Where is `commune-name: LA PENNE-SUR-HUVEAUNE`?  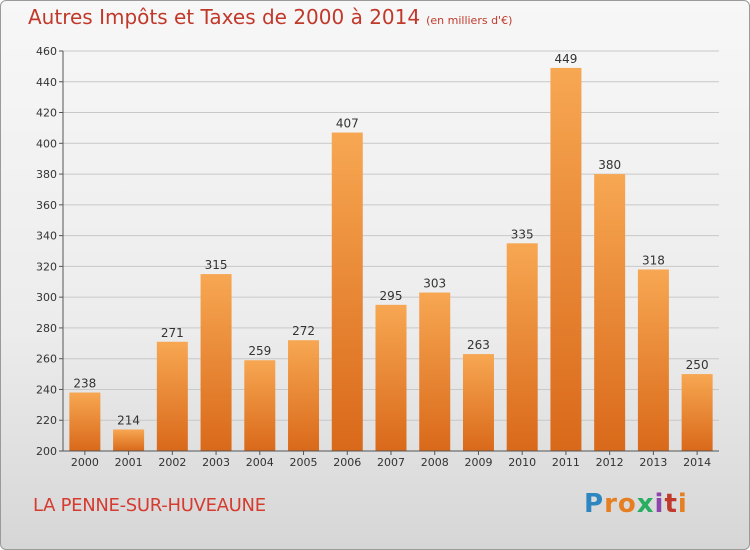
commune-name: LA PENNE-SUR-HUVEAUNE is located at coordinates (149, 505).